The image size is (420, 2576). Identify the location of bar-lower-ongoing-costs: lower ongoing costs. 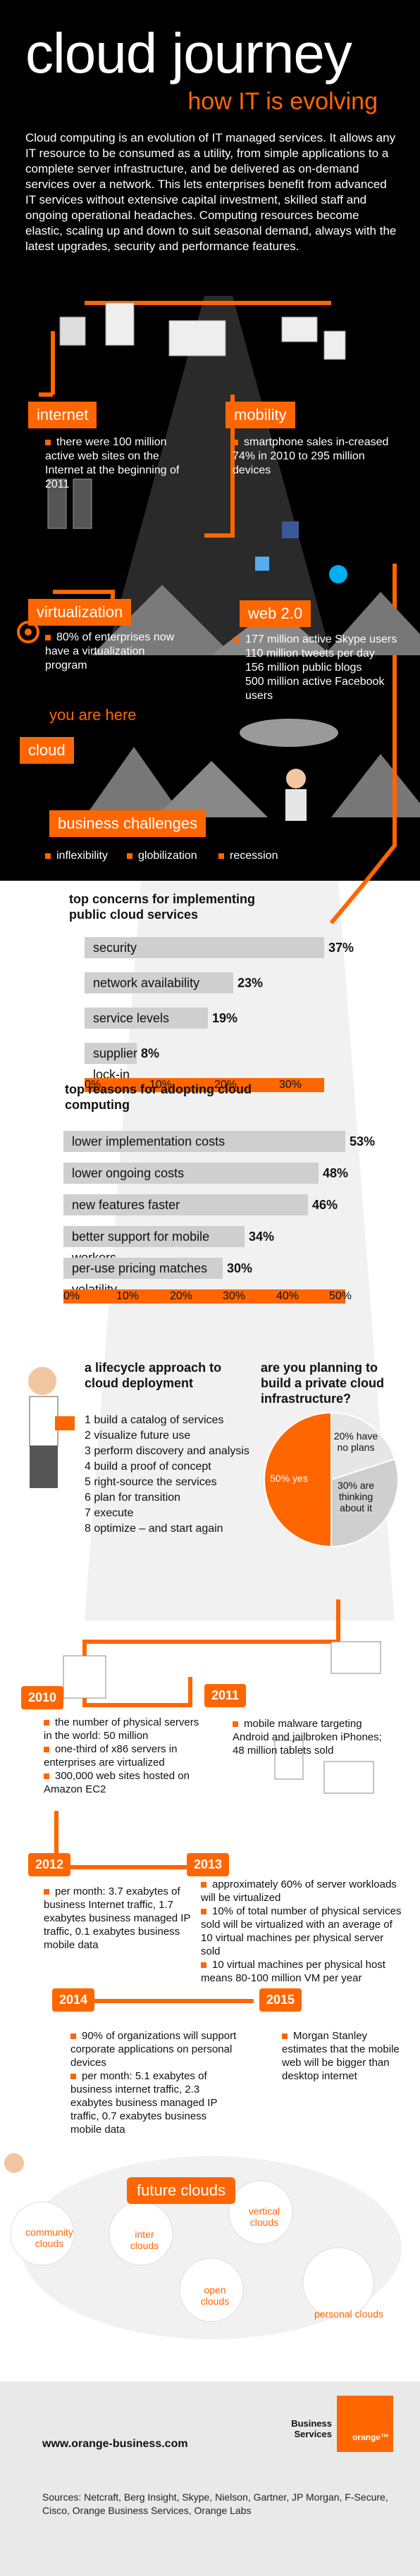
(191, 1173).